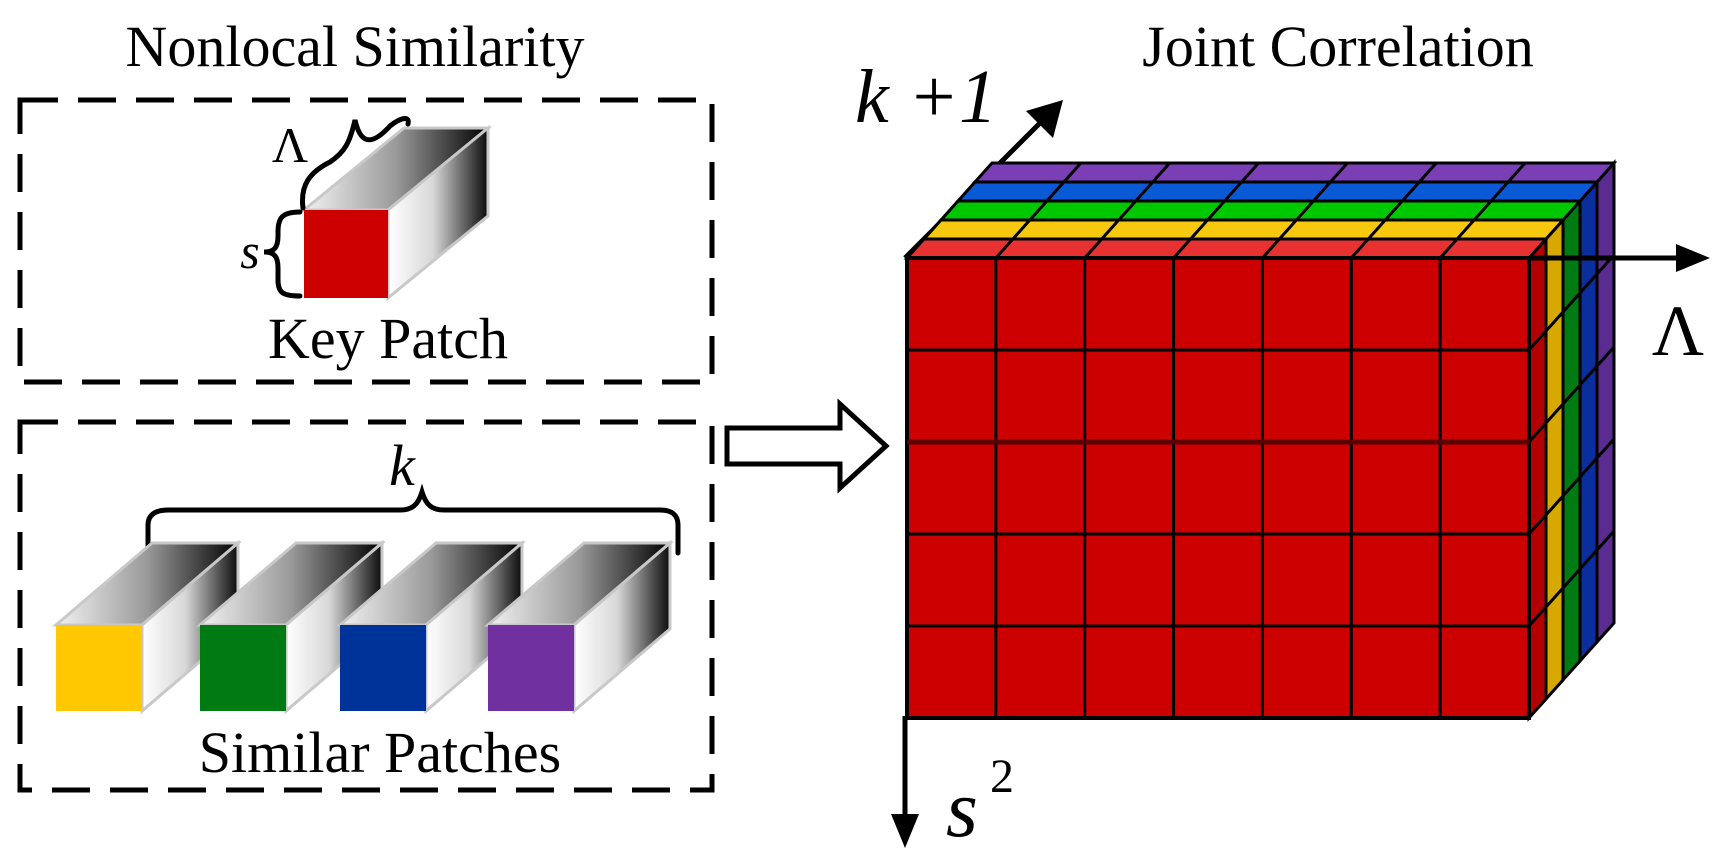 The width and height of the screenshot is (1720, 856). What do you see at coordinates (249, 251) in the screenshot?
I see `key-patch-size-label: s` at bounding box center [249, 251].